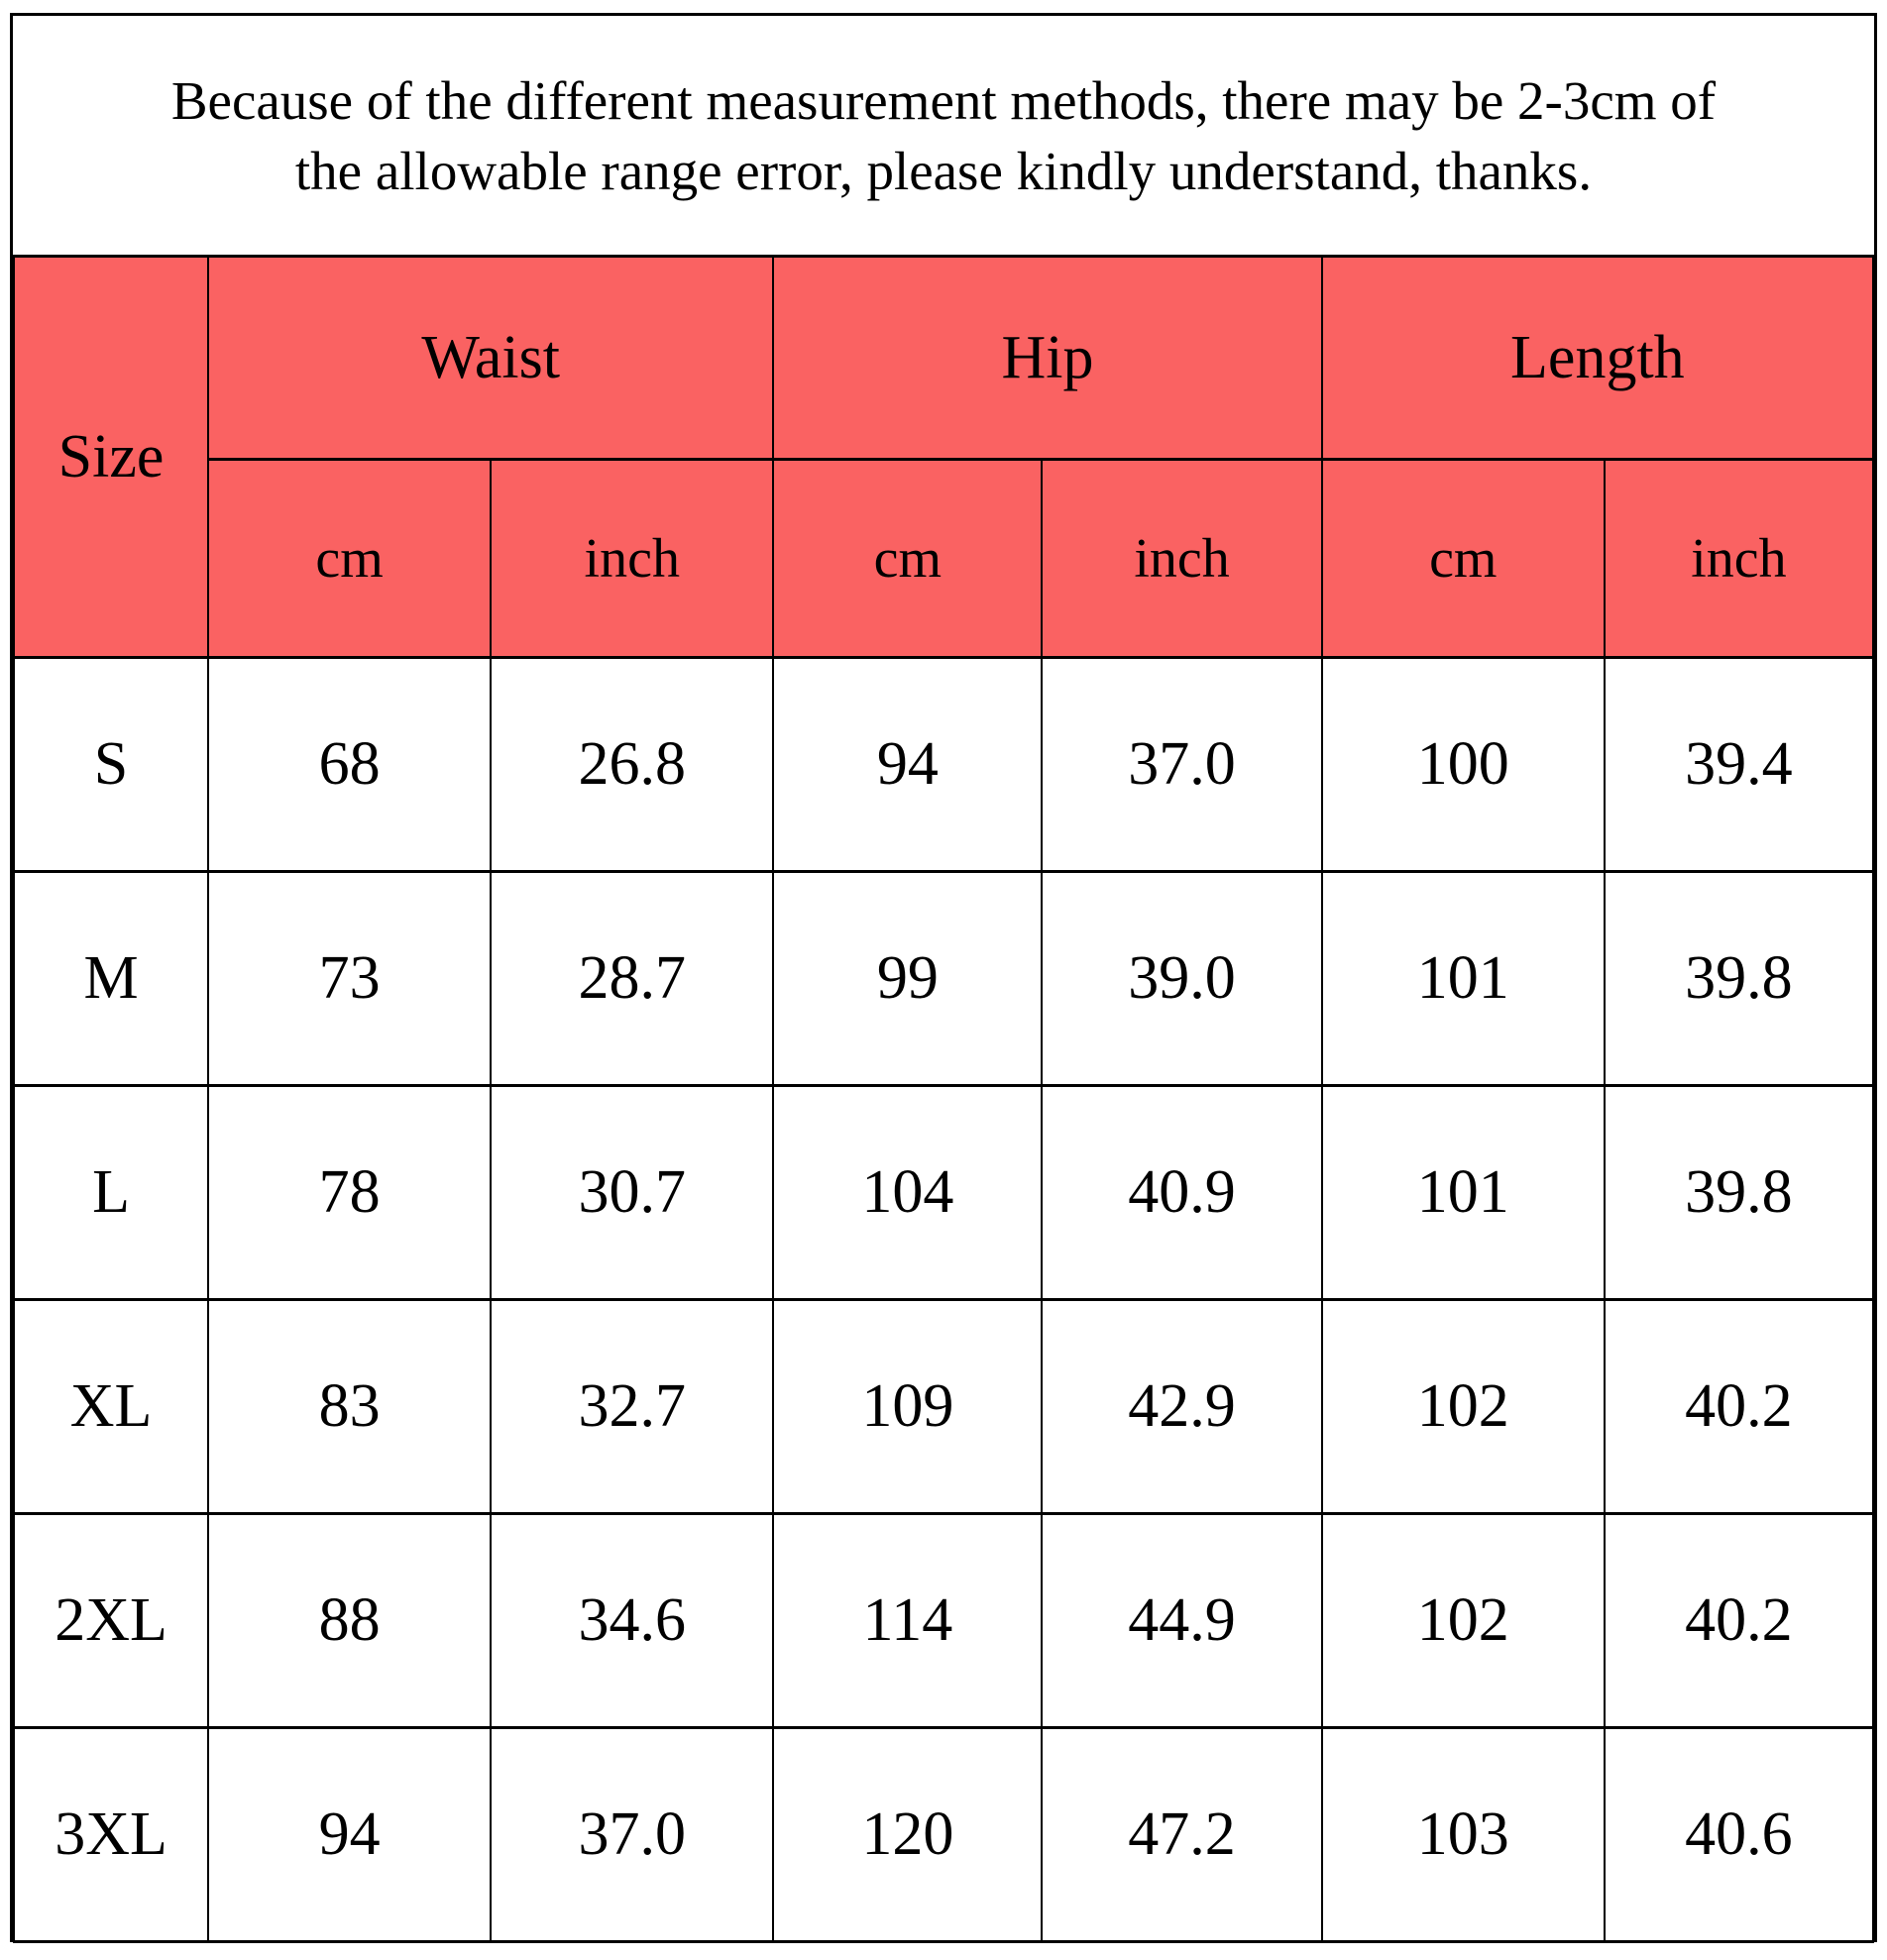 This screenshot has height=1960, width=1887. I want to click on value-cell-hip-inch: 40.9, so click(1182, 1192).